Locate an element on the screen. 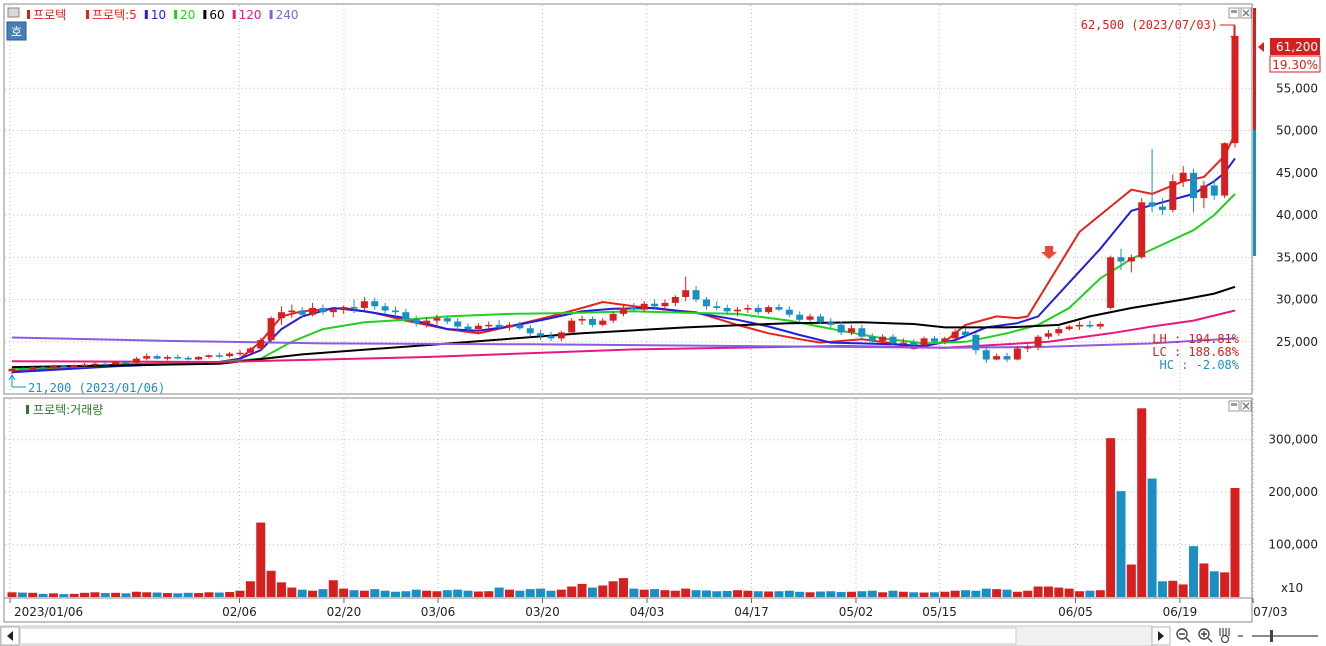  zoom-toolbar is located at coordinates (1247, 636).